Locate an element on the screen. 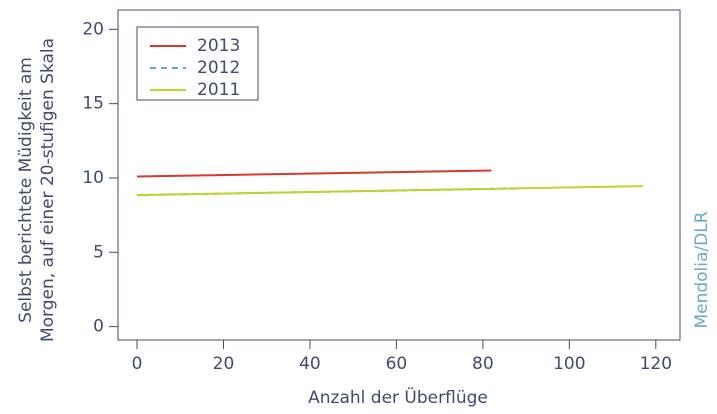 This screenshot has height=414, width=717. x-tick-label: 120 is located at coordinates (656, 364).